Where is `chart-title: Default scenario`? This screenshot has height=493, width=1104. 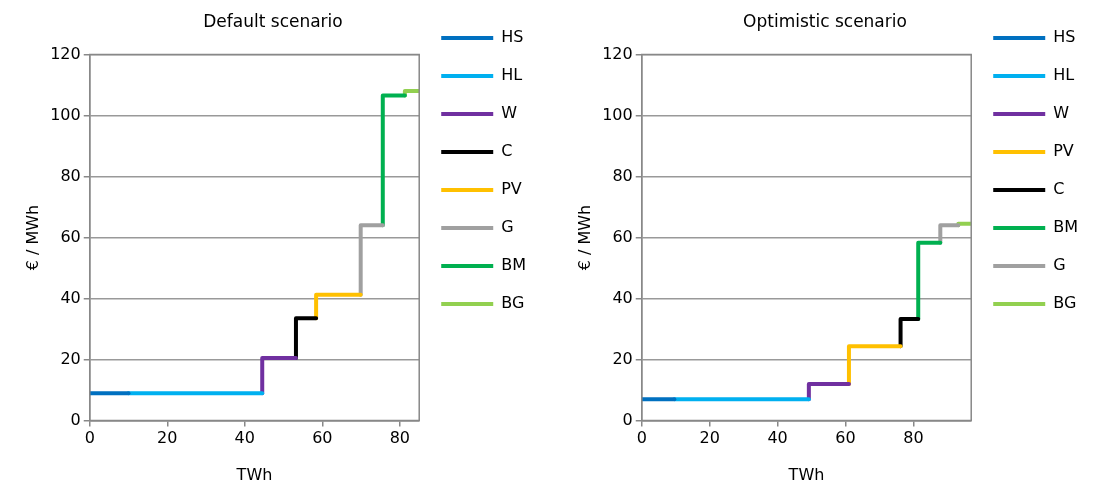 chart-title: Default scenario is located at coordinates (273, 20).